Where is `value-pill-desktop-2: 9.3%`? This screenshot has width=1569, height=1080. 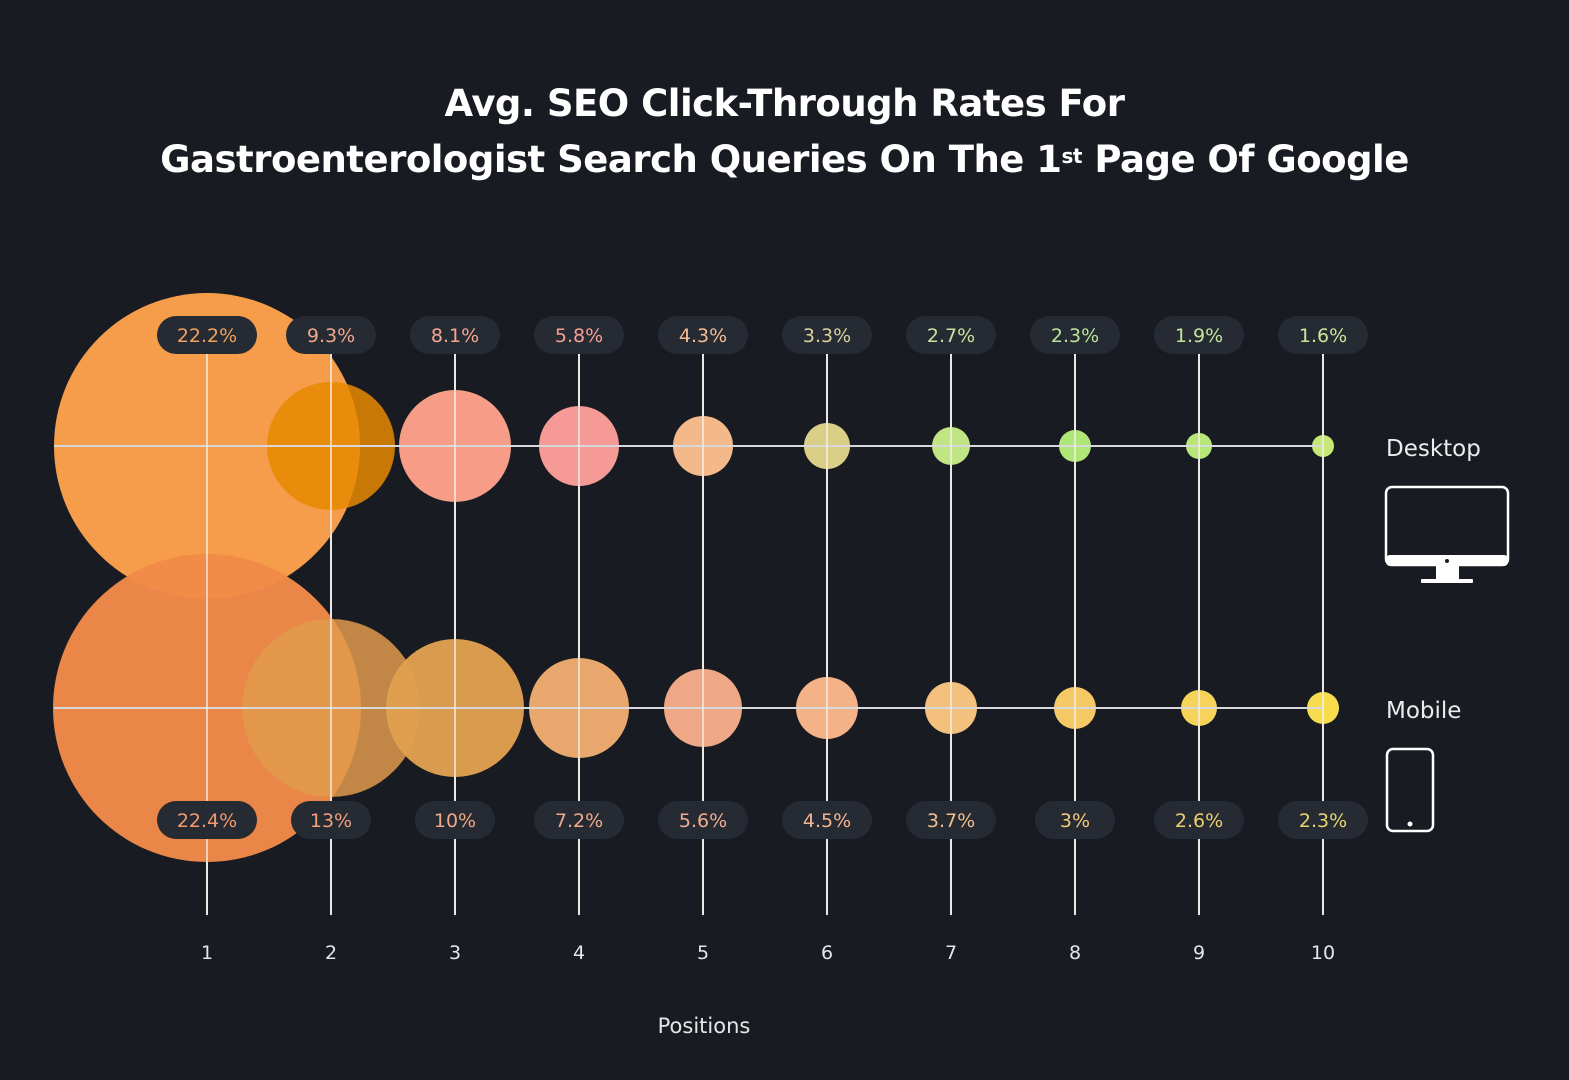
value-pill-desktop-2: 9.3% is located at coordinates (331, 335).